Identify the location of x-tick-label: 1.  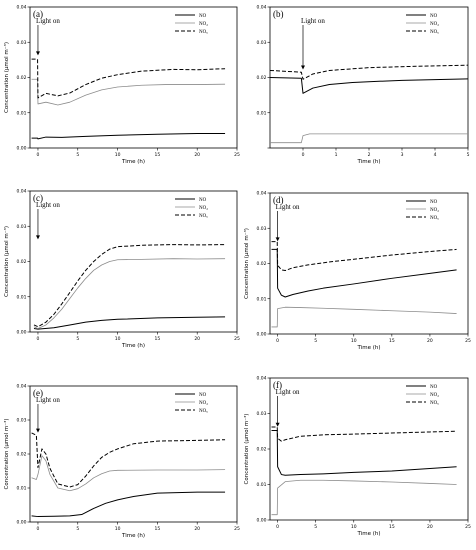
(336, 155).